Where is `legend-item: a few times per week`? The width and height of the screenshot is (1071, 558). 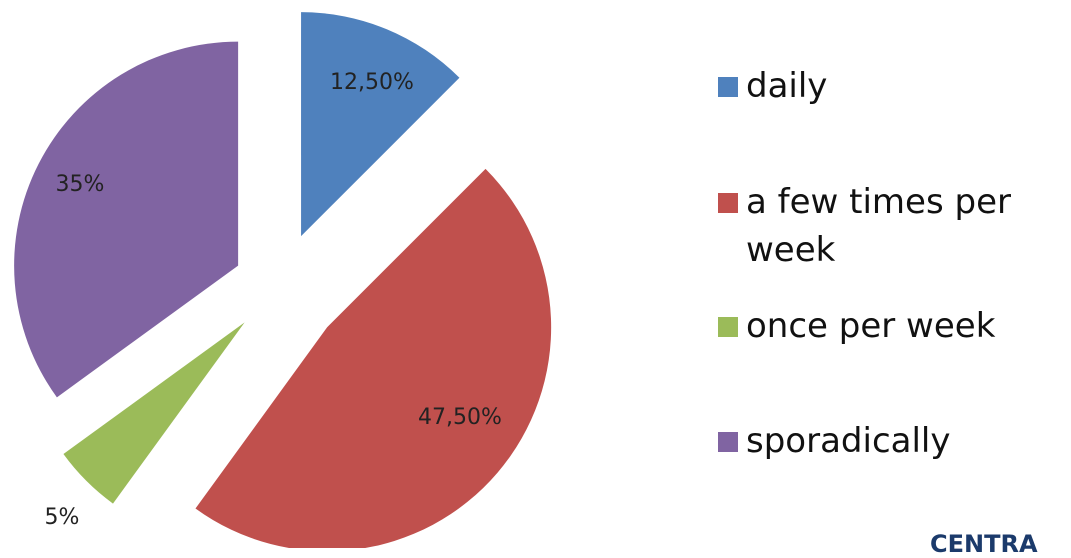 legend-item: a few times per week is located at coordinates (889, 226).